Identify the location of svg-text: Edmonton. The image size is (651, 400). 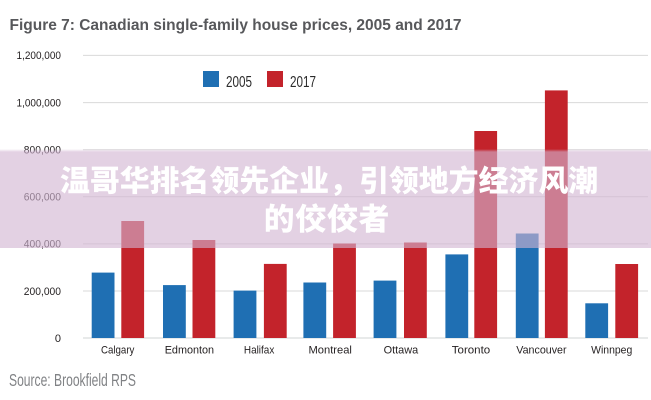
(189, 350).